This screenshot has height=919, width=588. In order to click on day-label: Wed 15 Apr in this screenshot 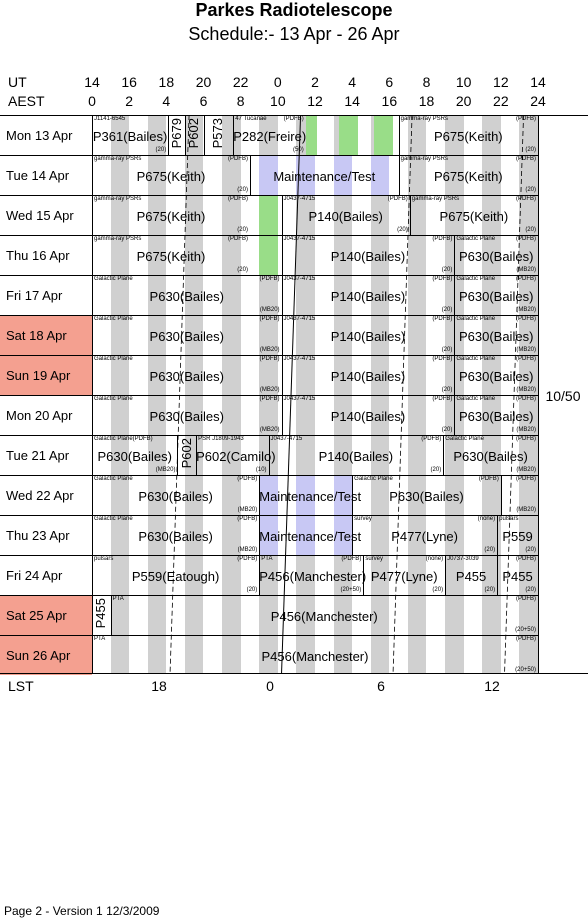, I will do `click(46, 215)`.